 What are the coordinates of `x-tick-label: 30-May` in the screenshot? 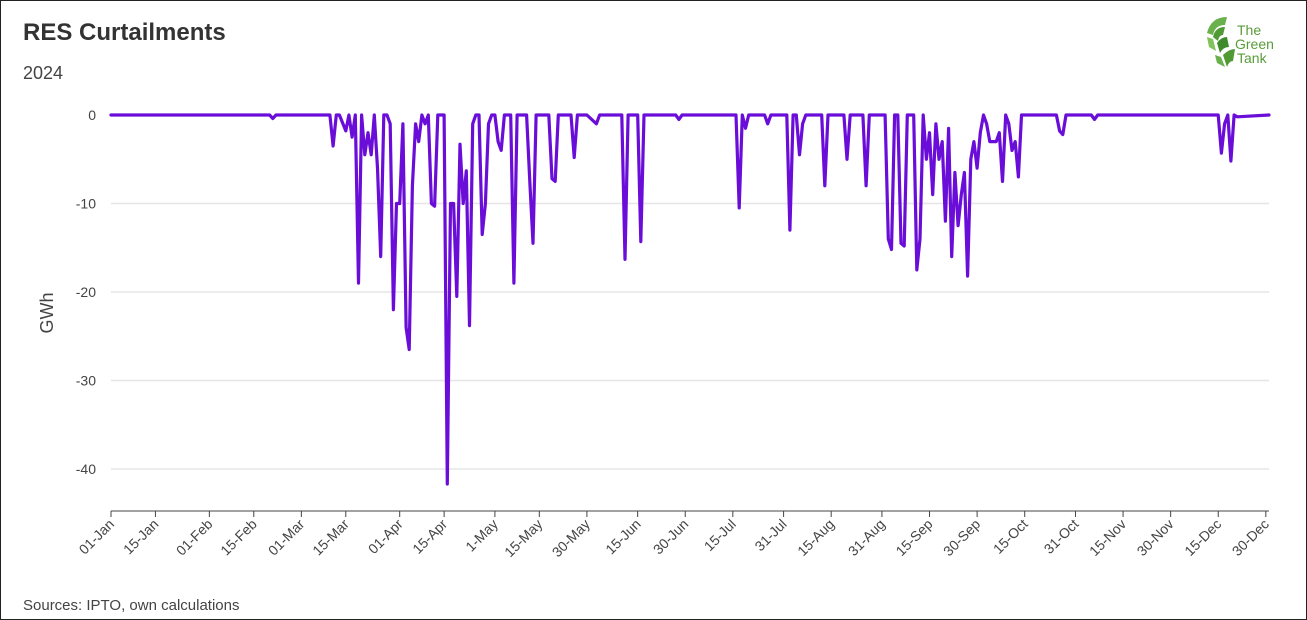 It's located at (571, 538).